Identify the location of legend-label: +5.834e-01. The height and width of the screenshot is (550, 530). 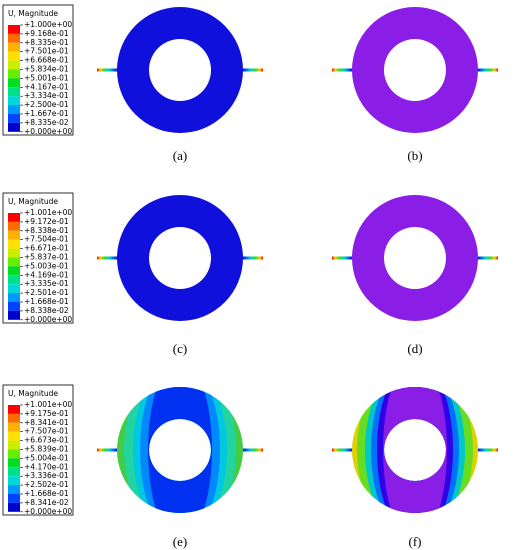
(46, 69).